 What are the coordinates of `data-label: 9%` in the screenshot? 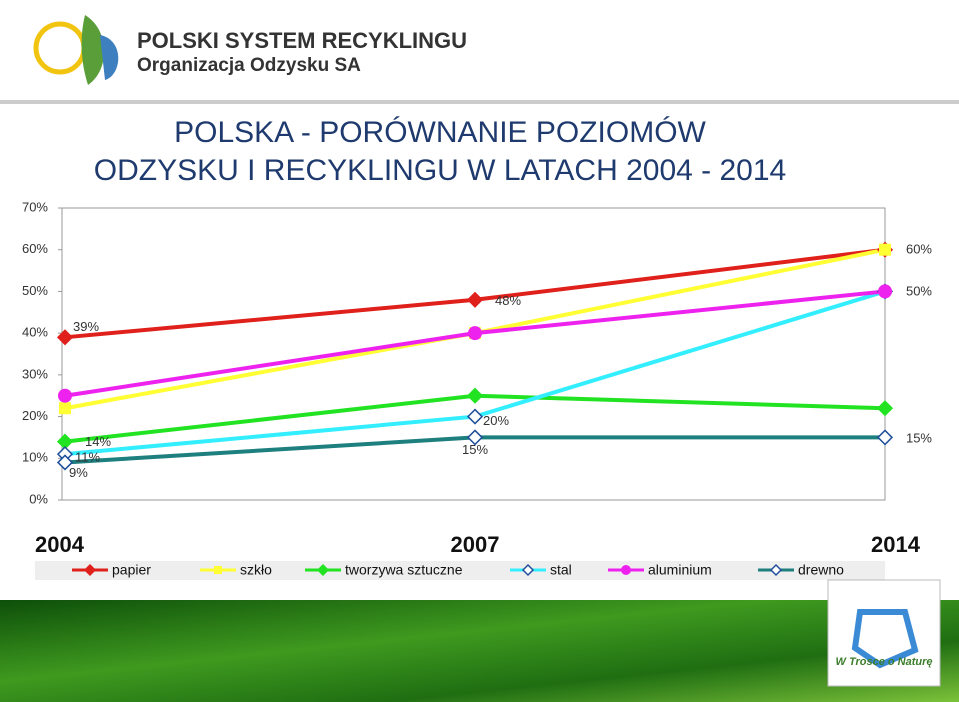 It's located at (78, 472).